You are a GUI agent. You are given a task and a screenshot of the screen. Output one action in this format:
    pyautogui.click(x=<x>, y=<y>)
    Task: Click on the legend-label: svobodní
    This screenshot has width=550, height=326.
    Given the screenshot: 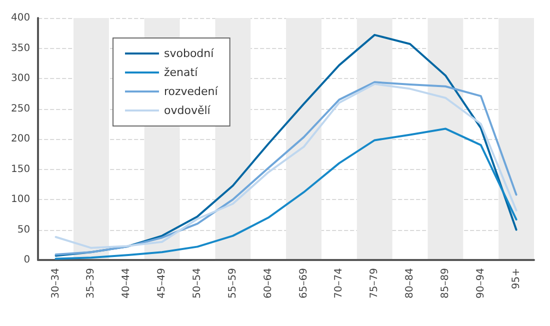 What is the action you would take?
    pyautogui.click(x=189, y=53)
    